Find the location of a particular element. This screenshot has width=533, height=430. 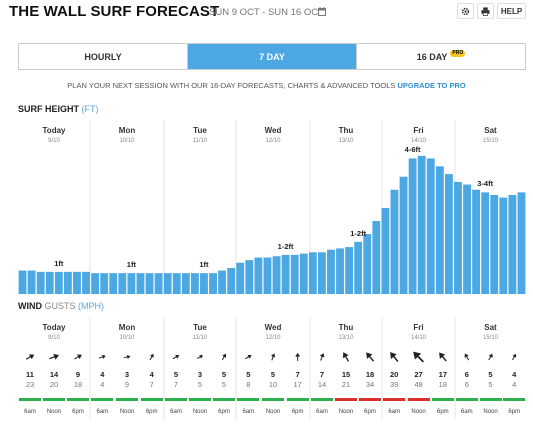

settings-button is located at coordinates (465, 11).